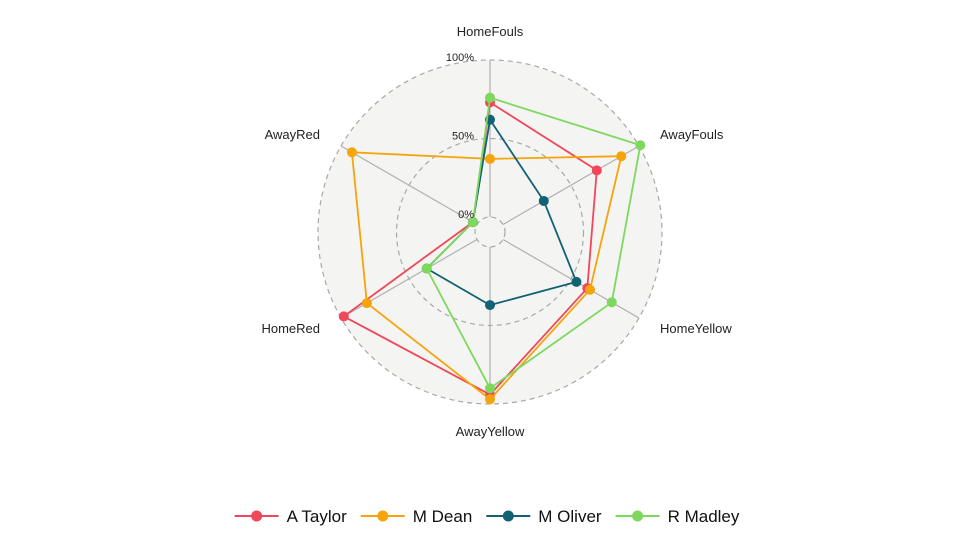 This screenshot has height=555, width=974. What do you see at coordinates (463, 137) in the screenshot?
I see `grid-label-1: 50%` at bounding box center [463, 137].